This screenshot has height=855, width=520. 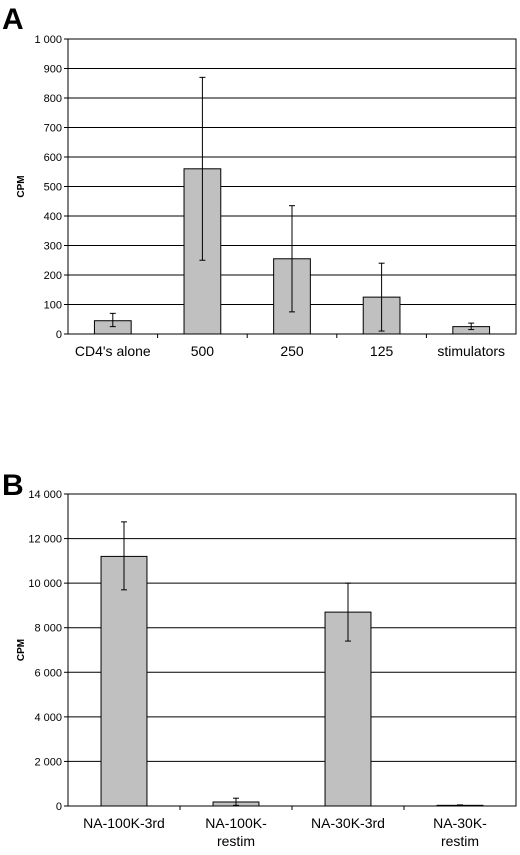 I want to click on y-tick-label: 8 000, so click(x=48, y=629).